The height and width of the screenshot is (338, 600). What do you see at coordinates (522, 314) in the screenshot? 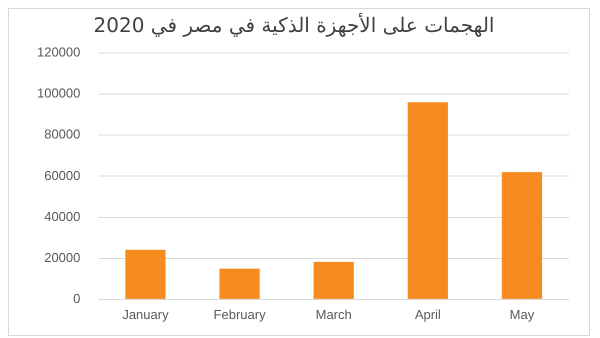
I see `x-tick-label: May` at bounding box center [522, 314].